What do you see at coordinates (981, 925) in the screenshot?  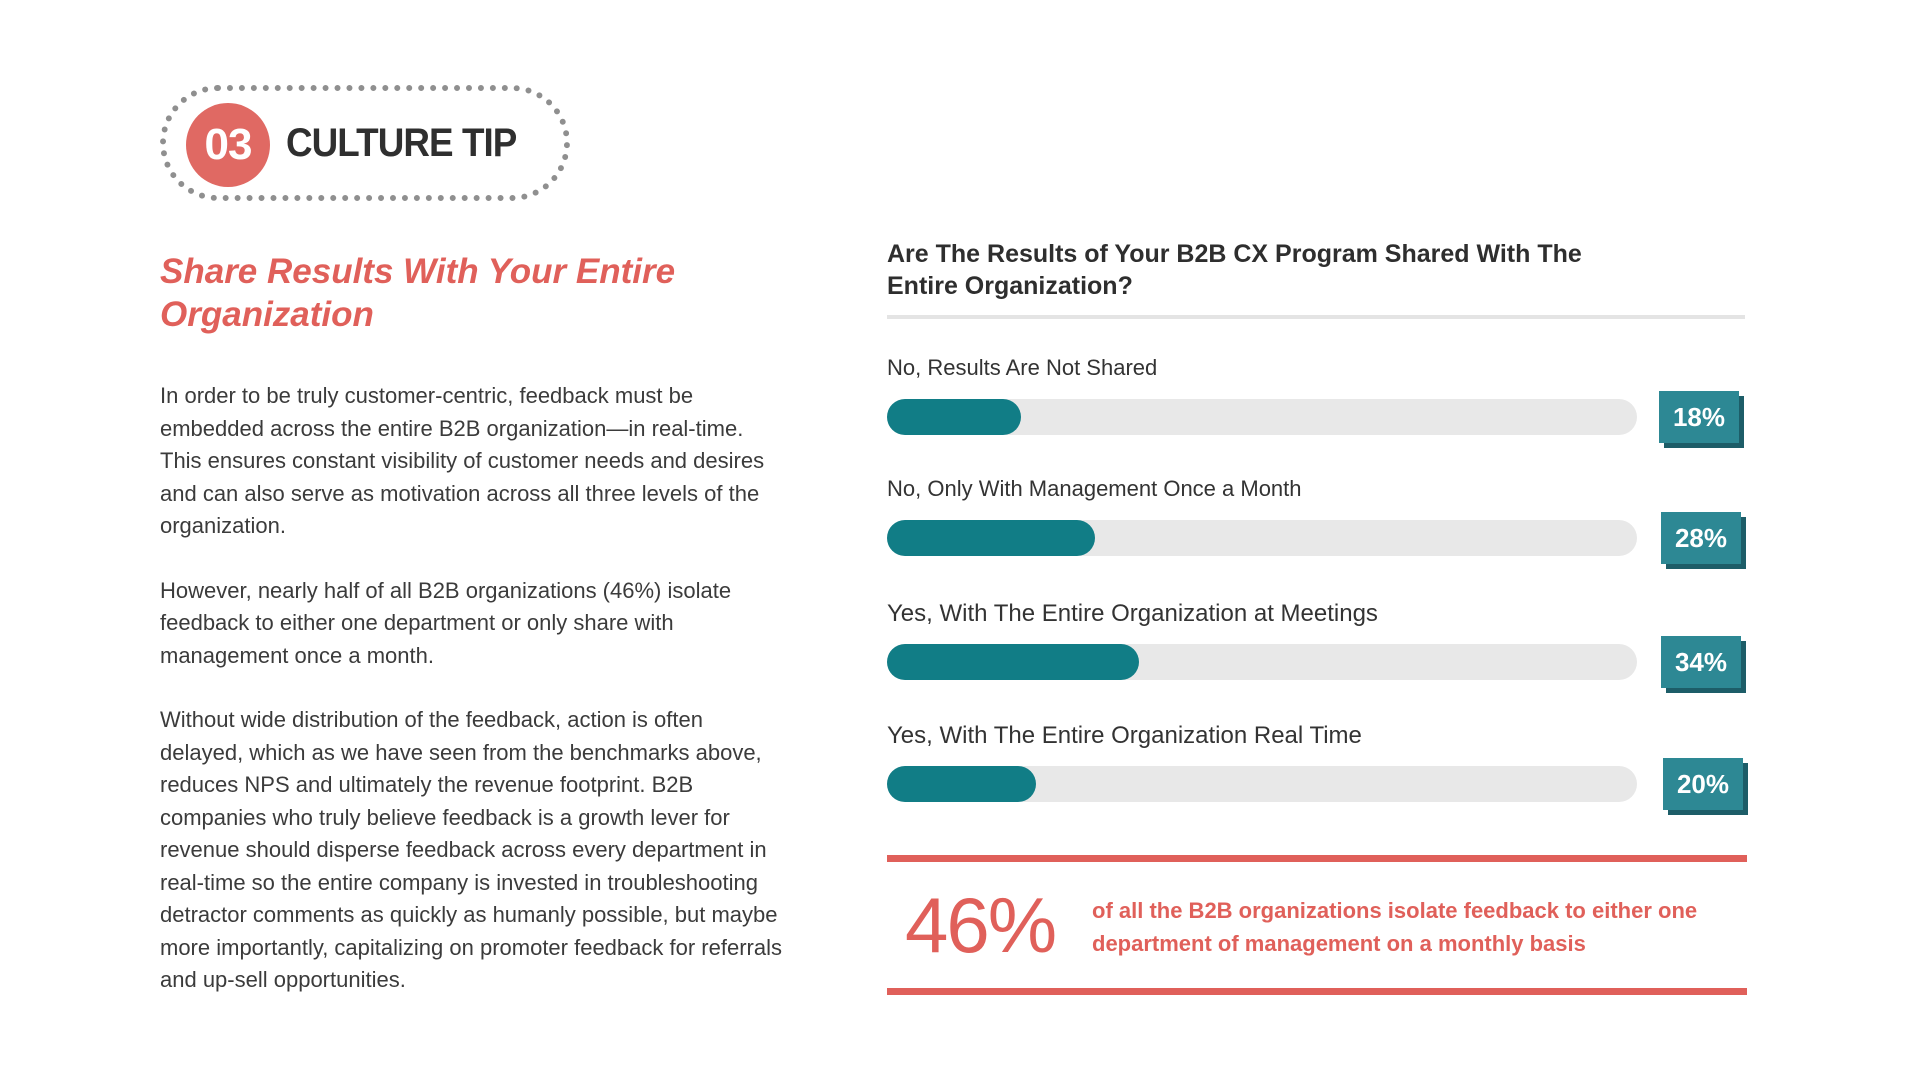 I see `callout-value: 46%` at bounding box center [981, 925].